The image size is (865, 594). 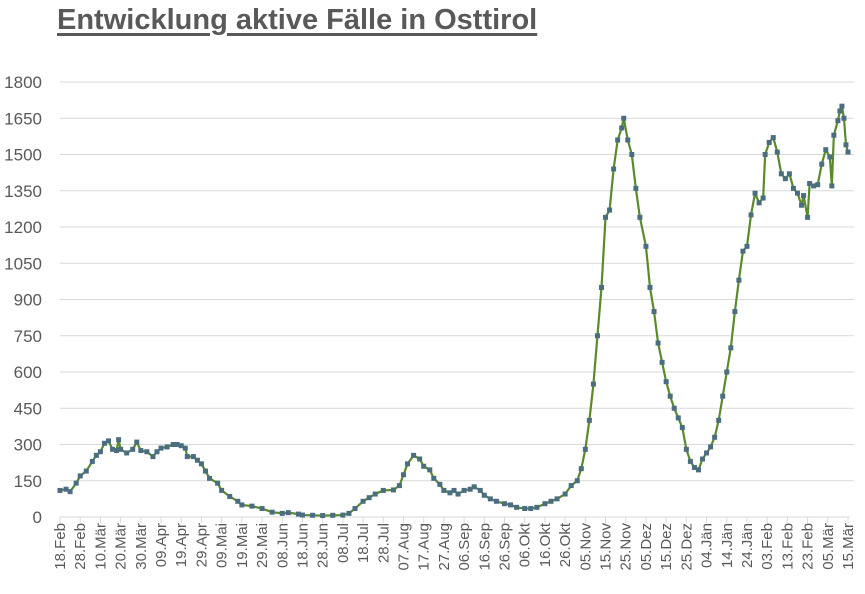 What do you see at coordinates (262, 545) in the screenshot?
I see `x-tick-label: 29.Mai` at bounding box center [262, 545].